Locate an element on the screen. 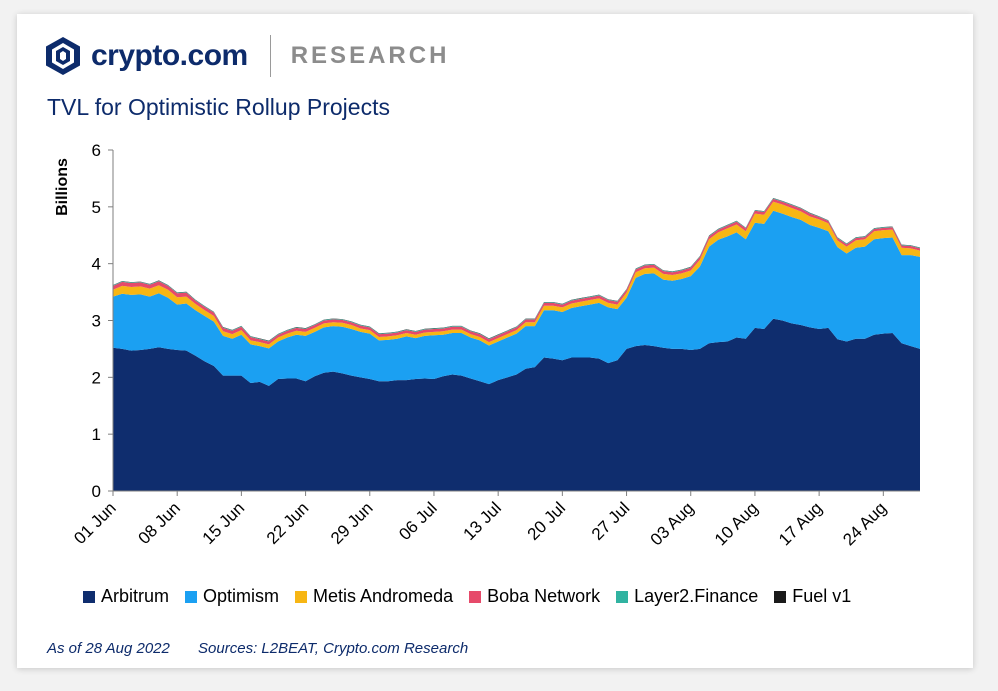  x-tick-label: 15 Jun is located at coordinates (224, 523).